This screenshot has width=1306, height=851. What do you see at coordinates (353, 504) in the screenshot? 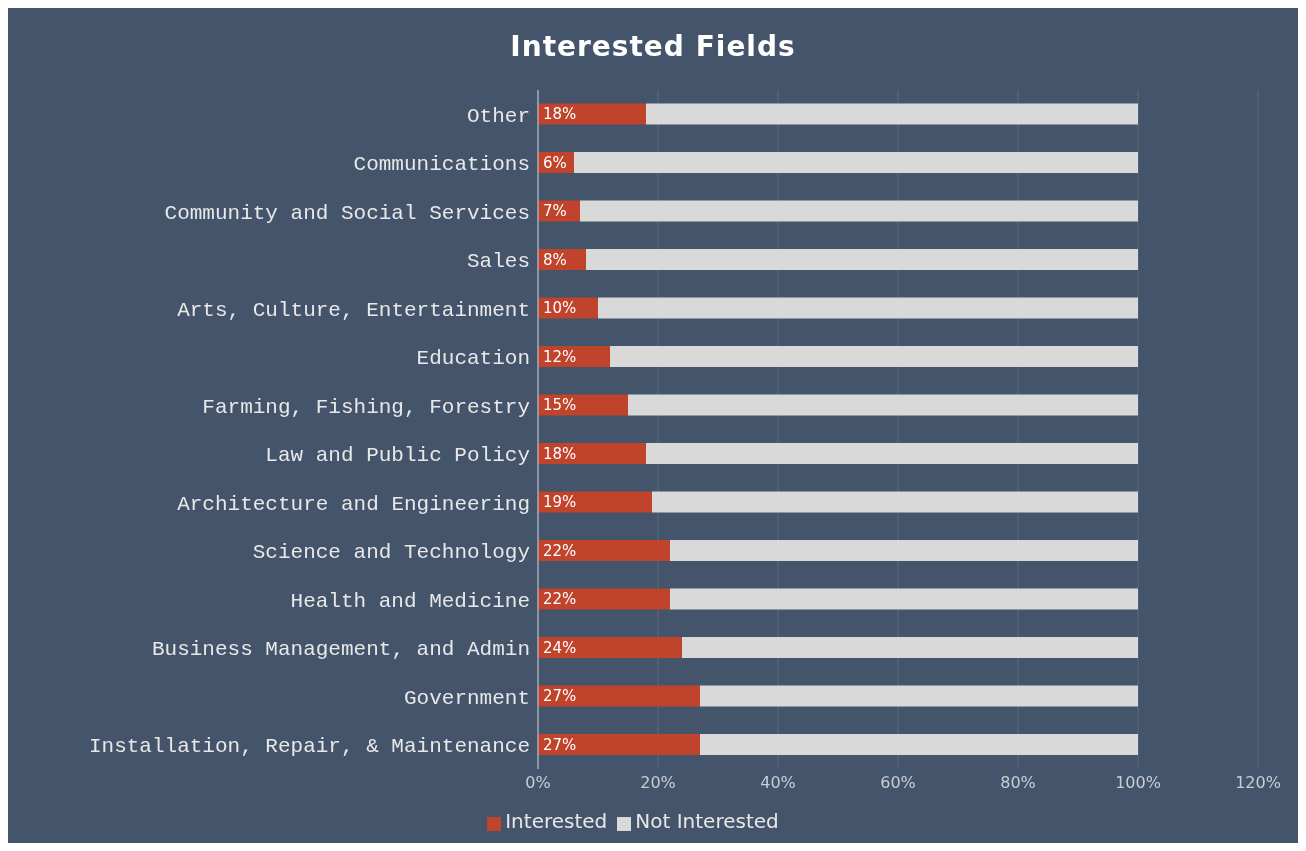
I see `y-tick-label: Architecture and Engineering` at bounding box center [353, 504].